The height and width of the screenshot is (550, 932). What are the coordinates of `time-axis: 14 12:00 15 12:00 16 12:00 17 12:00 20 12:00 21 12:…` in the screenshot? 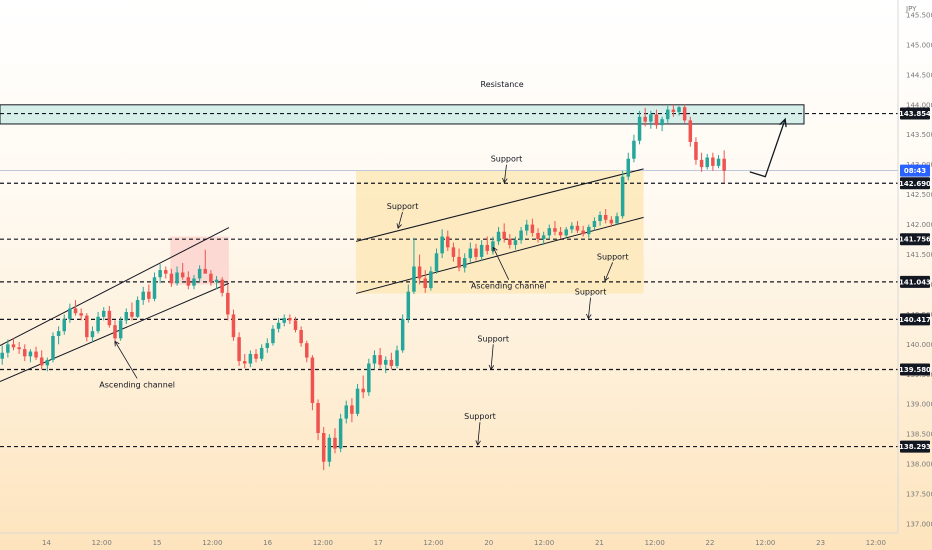 It's located at (464, 543).